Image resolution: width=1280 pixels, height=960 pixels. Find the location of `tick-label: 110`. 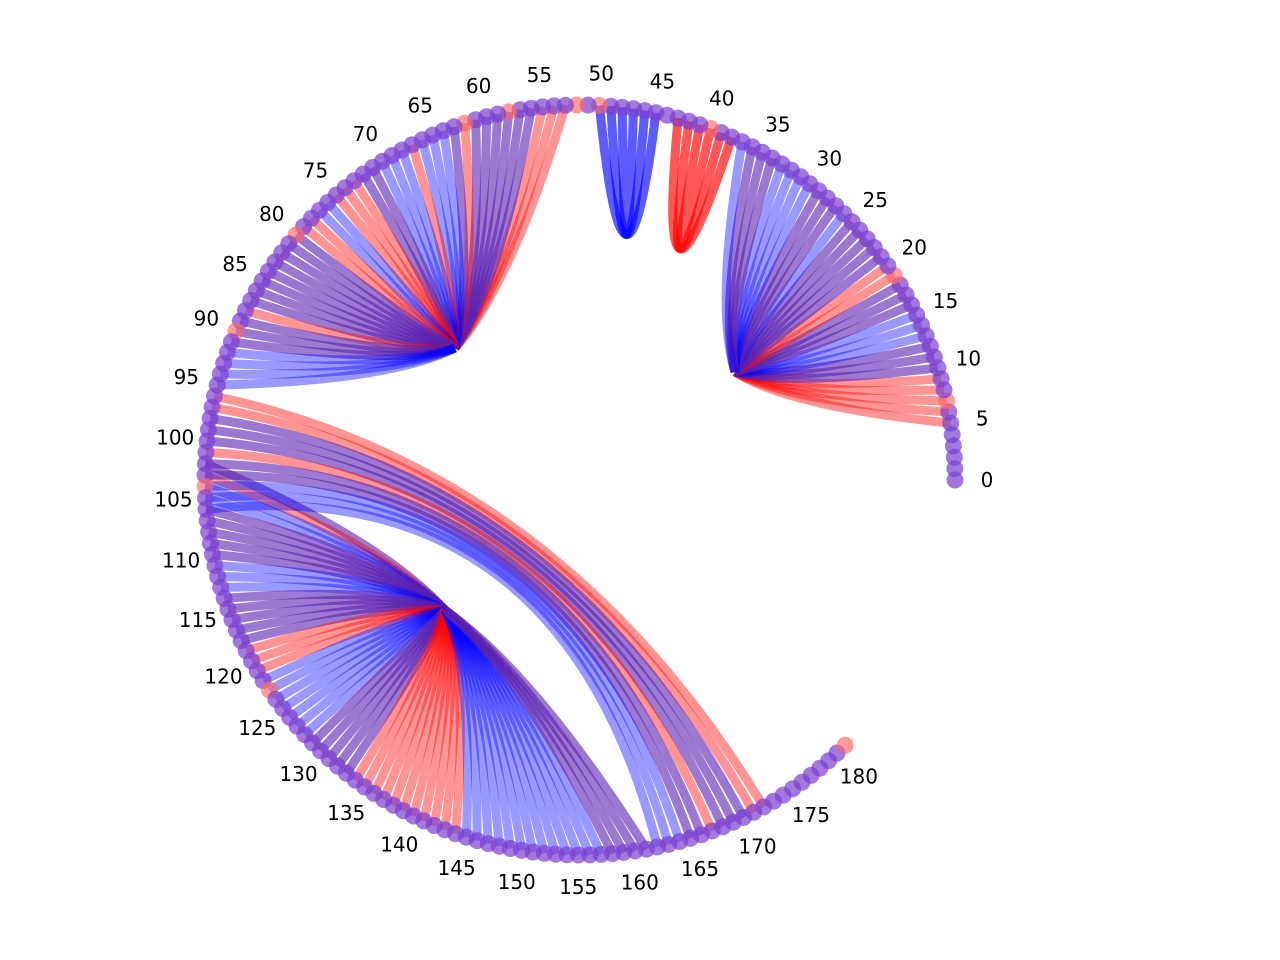

tick-label: 110 is located at coordinates (181, 561).